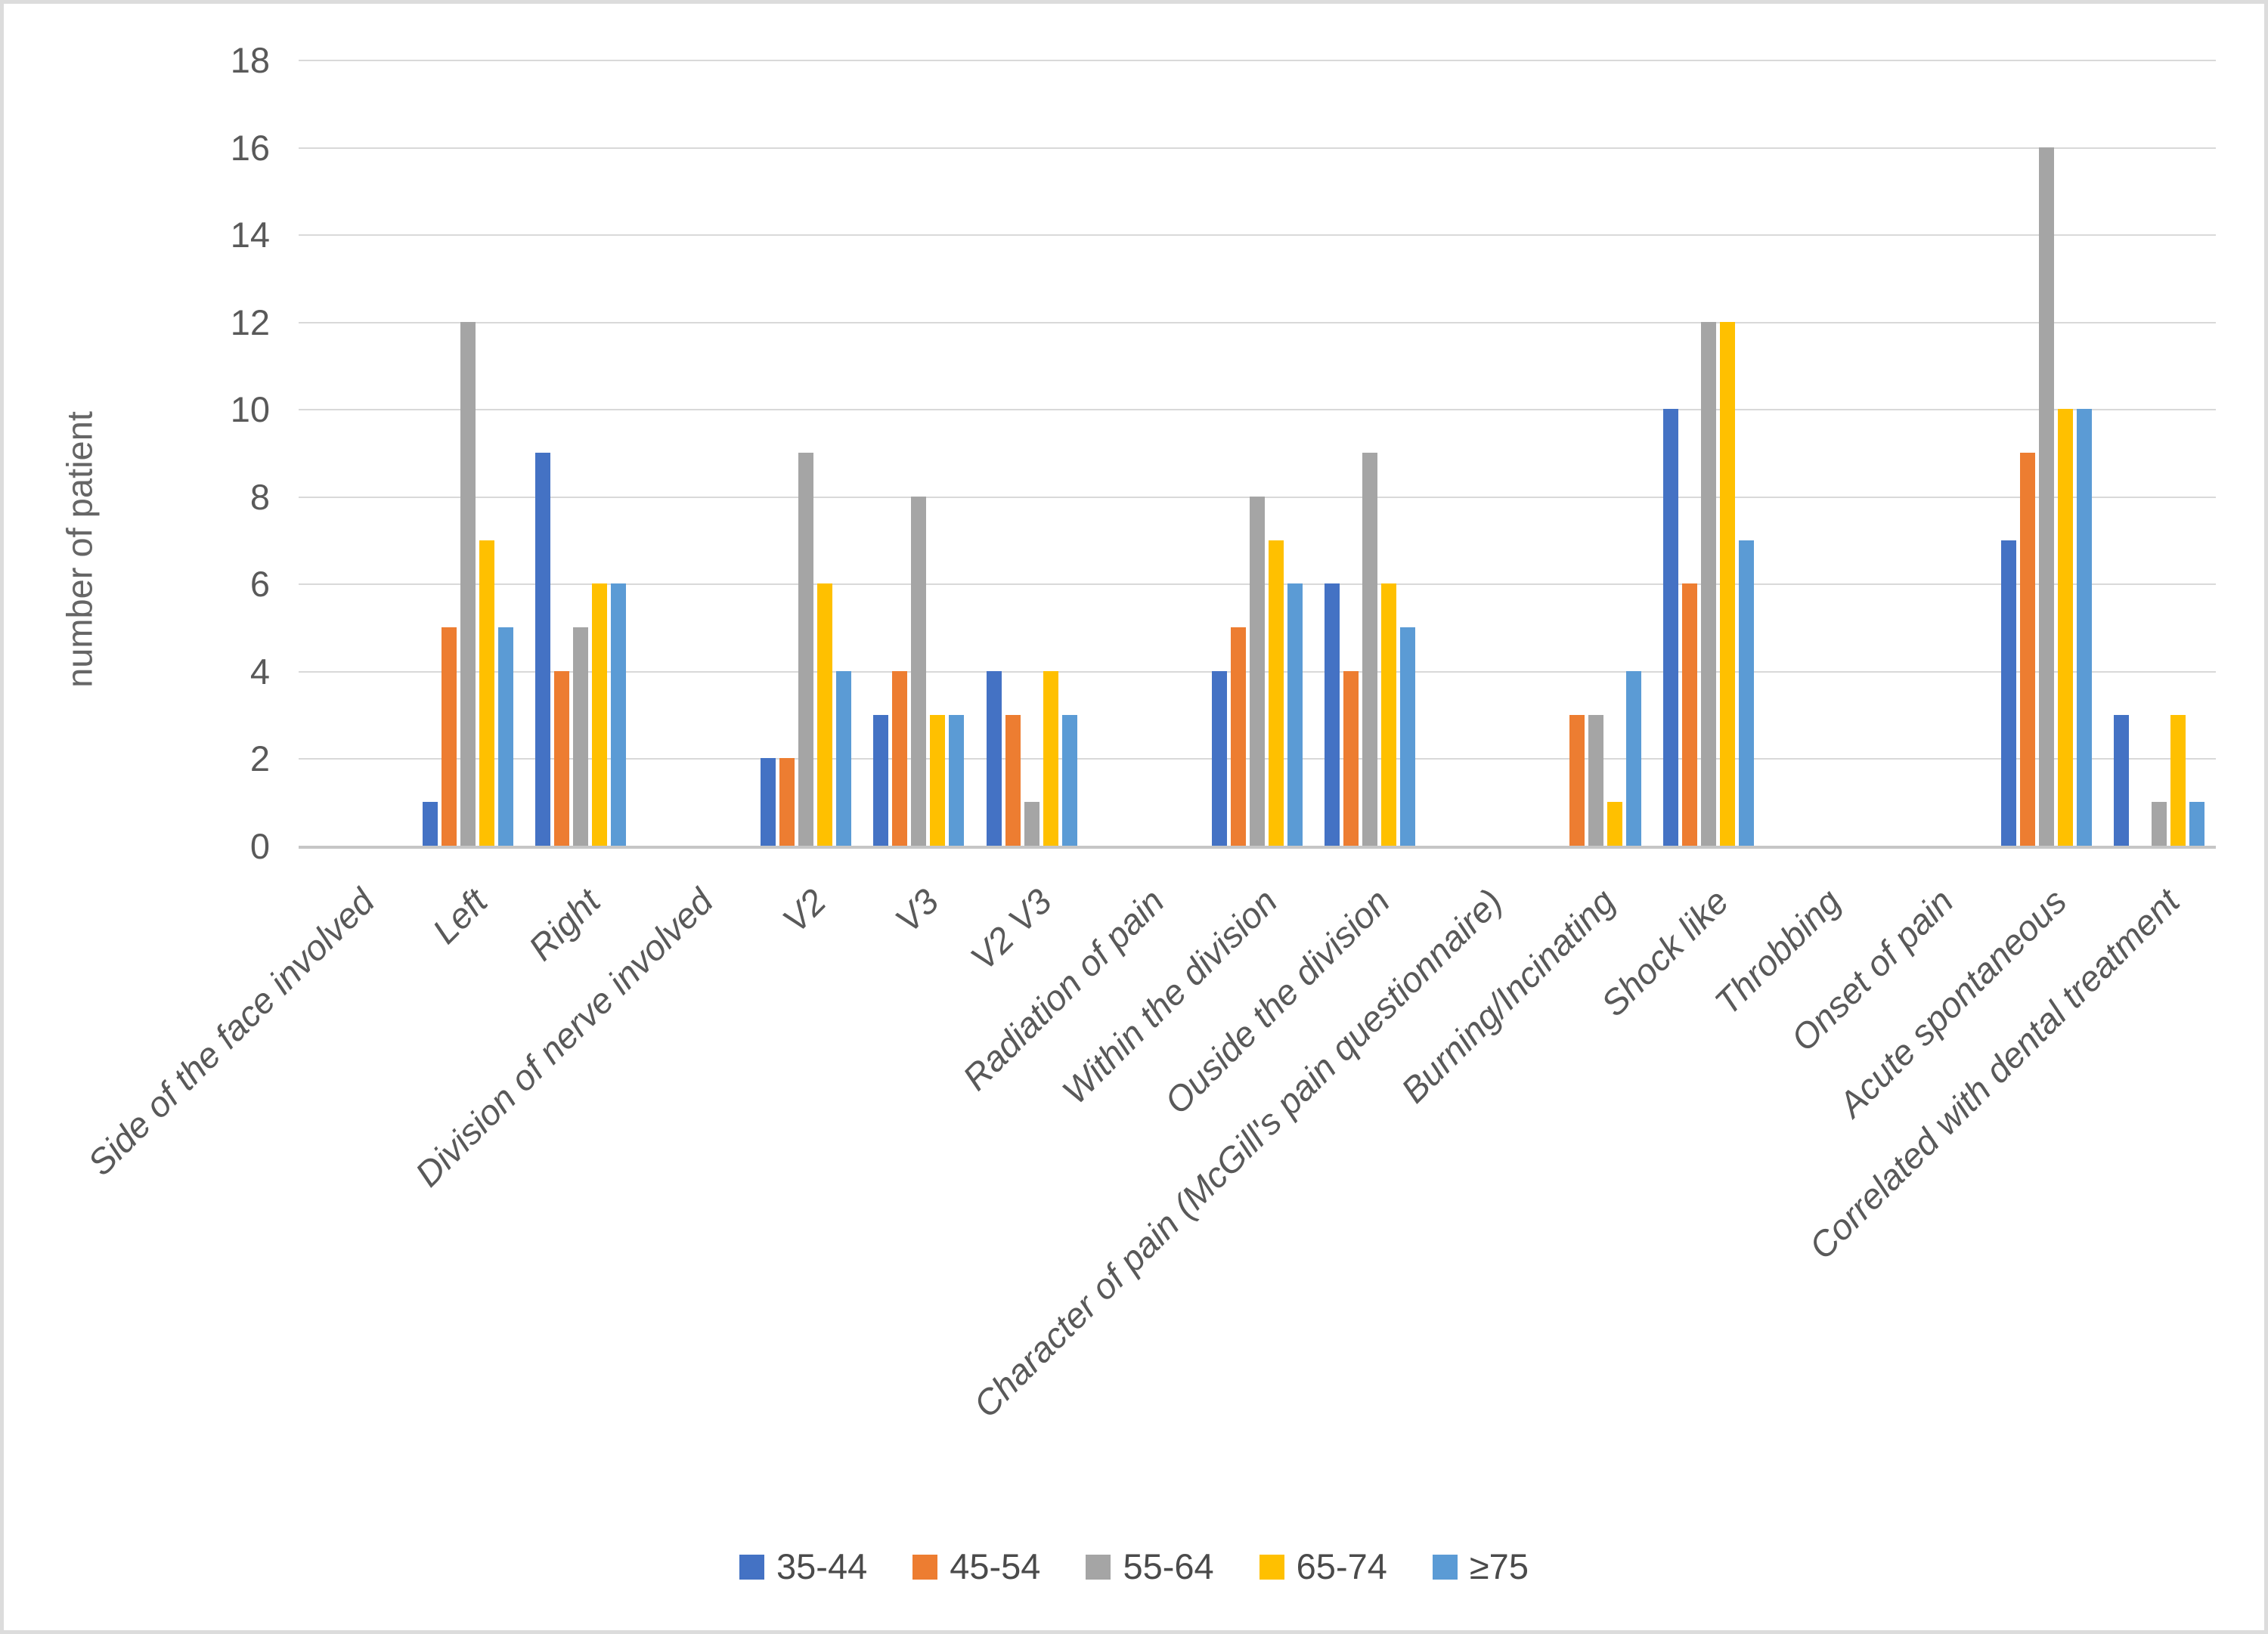 The width and height of the screenshot is (2268, 1634). Describe the element at coordinates (259, 671) in the screenshot. I see `y-tick-label: 4` at that location.